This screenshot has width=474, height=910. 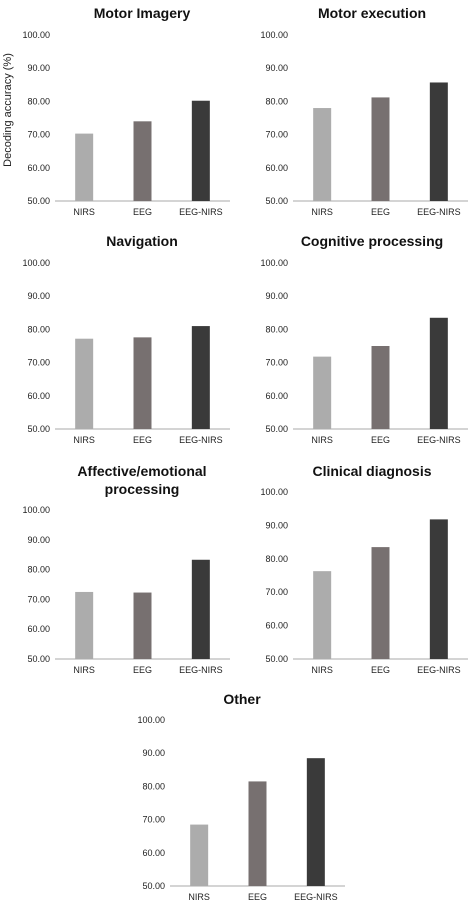 What do you see at coordinates (371, 471) in the screenshot?
I see `chart-title: Clinical diagnosis` at bounding box center [371, 471].